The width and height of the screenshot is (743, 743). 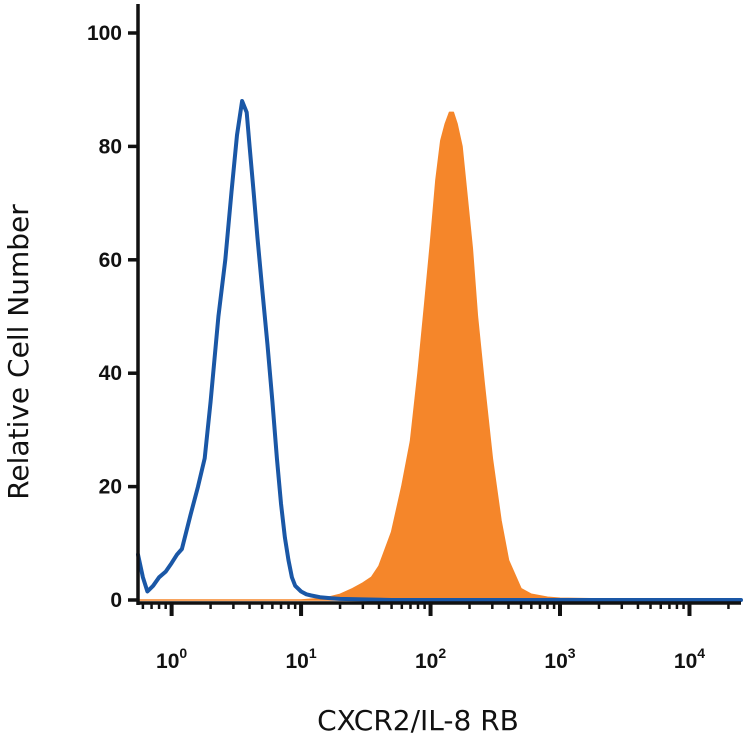 What do you see at coordinates (171, 659) in the screenshot?
I see `x-tick-label: 10⁰` at bounding box center [171, 659].